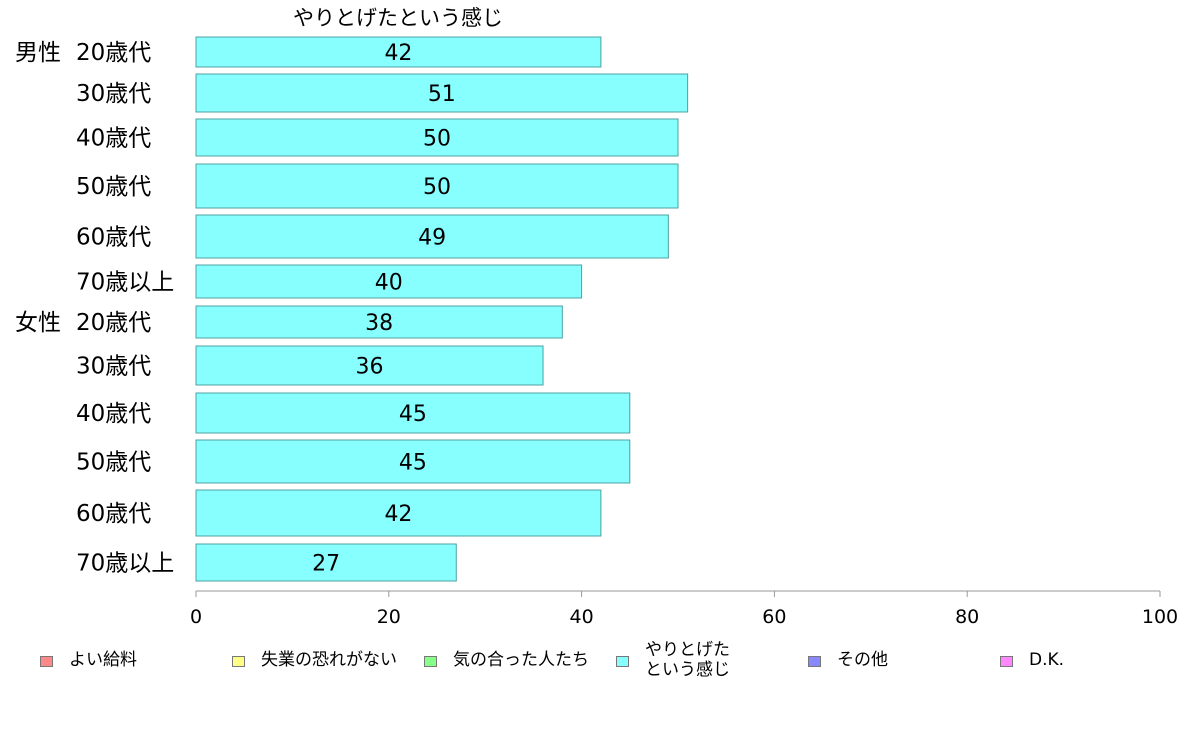  I want to click on legend-item: その他, so click(848, 655).